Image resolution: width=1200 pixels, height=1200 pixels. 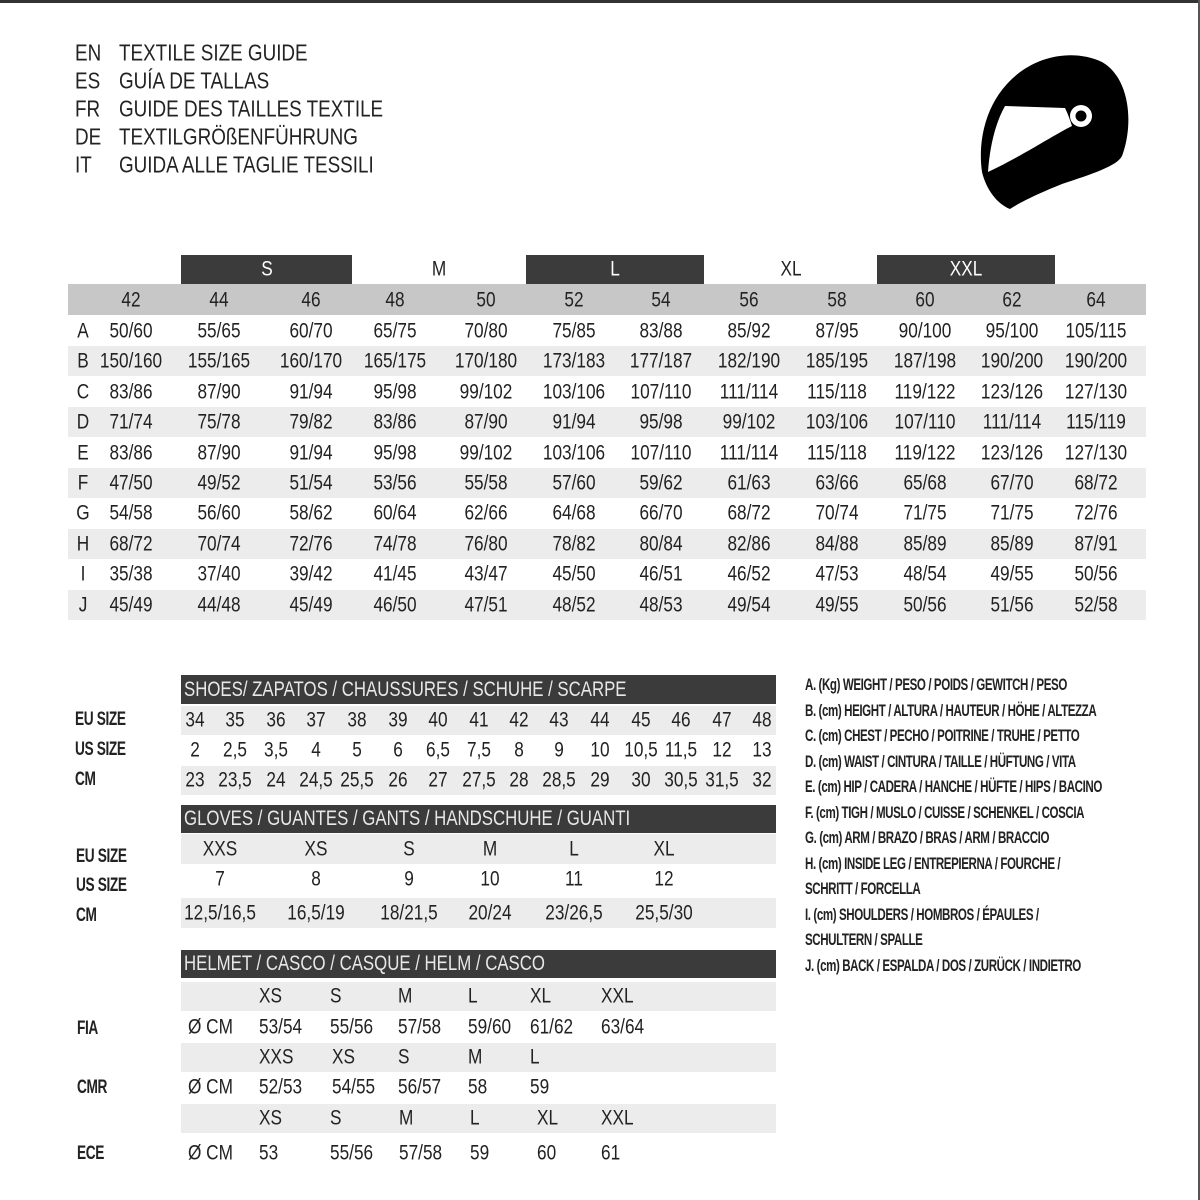 I want to click on table-cell: 87/91, so click(x=1096, y=544).